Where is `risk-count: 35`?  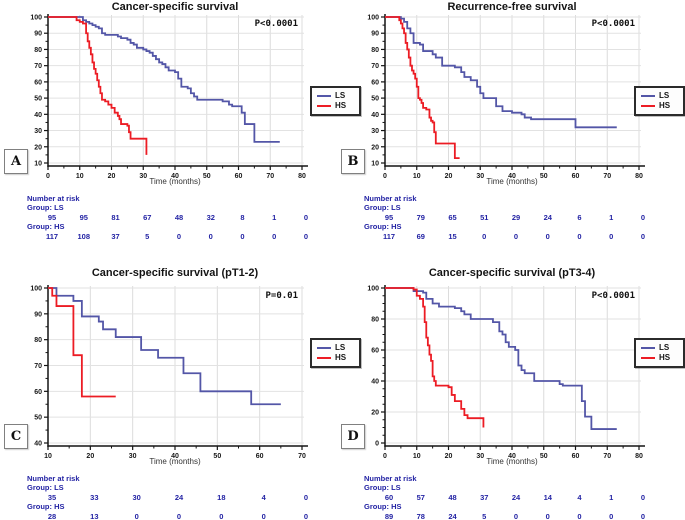
risk-count: 35 is located at coordinates (52, 497).